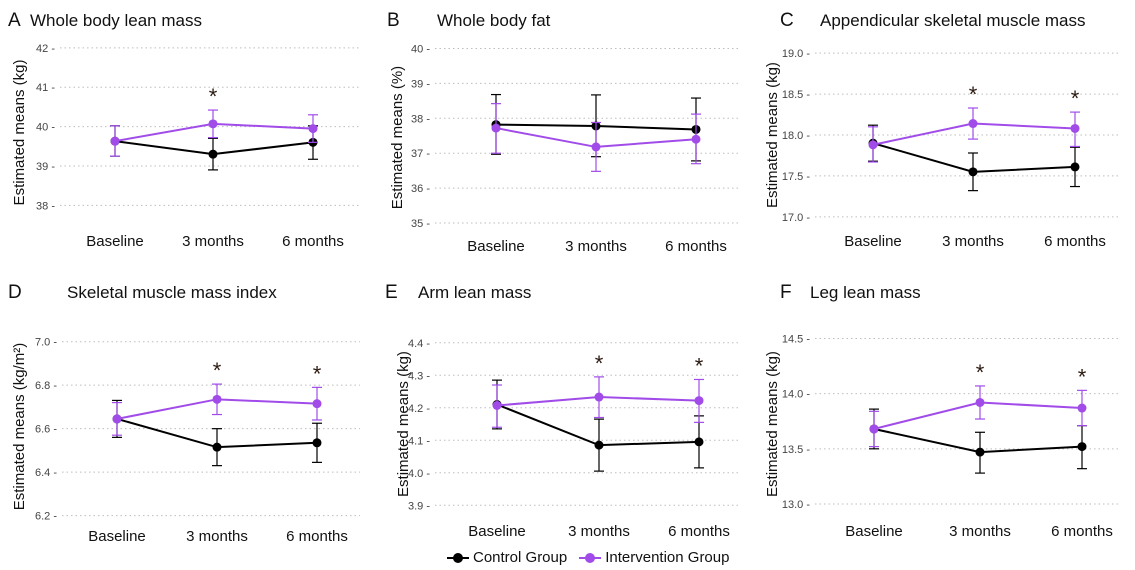 The height and width of the screenshot is (570, 1135). What do you see at coordinates (419, 376) in the screenshot?
I see `panel-e-y-tick-label: 4.3 -` at bounding box center [419, 376].